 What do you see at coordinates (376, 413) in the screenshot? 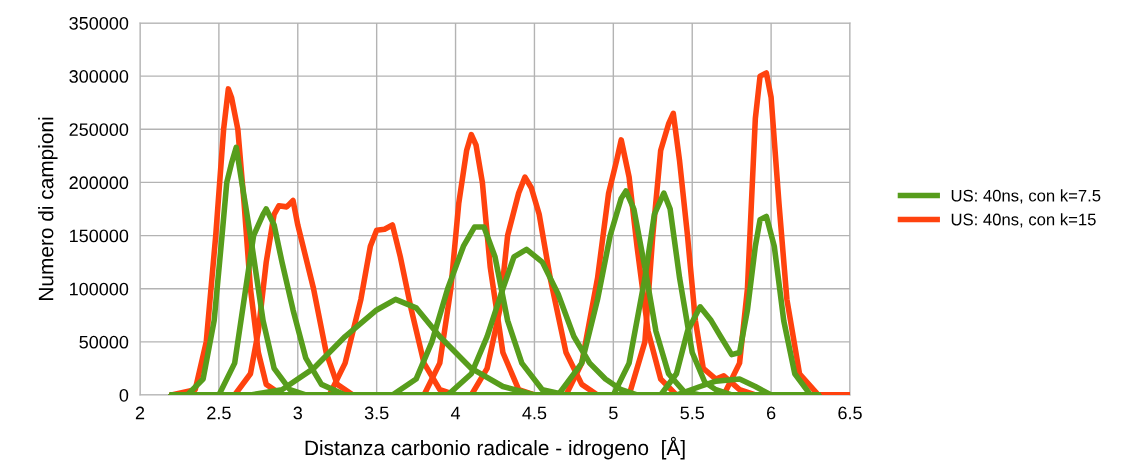
I see `x-tick-label: 3.5` at bounding box center [376, 413].